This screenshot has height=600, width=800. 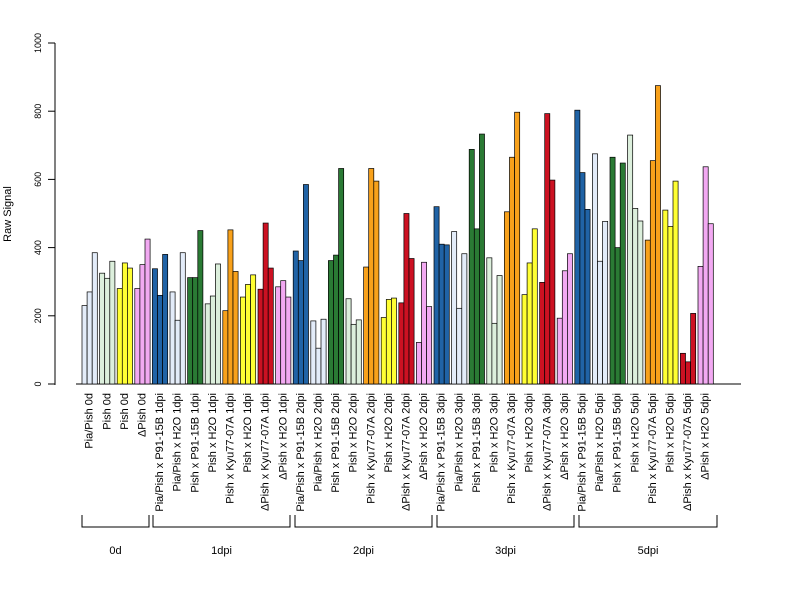 I want to click on x-tick-label: Pish x H2O 1dpi, so click(x=248, y=432).